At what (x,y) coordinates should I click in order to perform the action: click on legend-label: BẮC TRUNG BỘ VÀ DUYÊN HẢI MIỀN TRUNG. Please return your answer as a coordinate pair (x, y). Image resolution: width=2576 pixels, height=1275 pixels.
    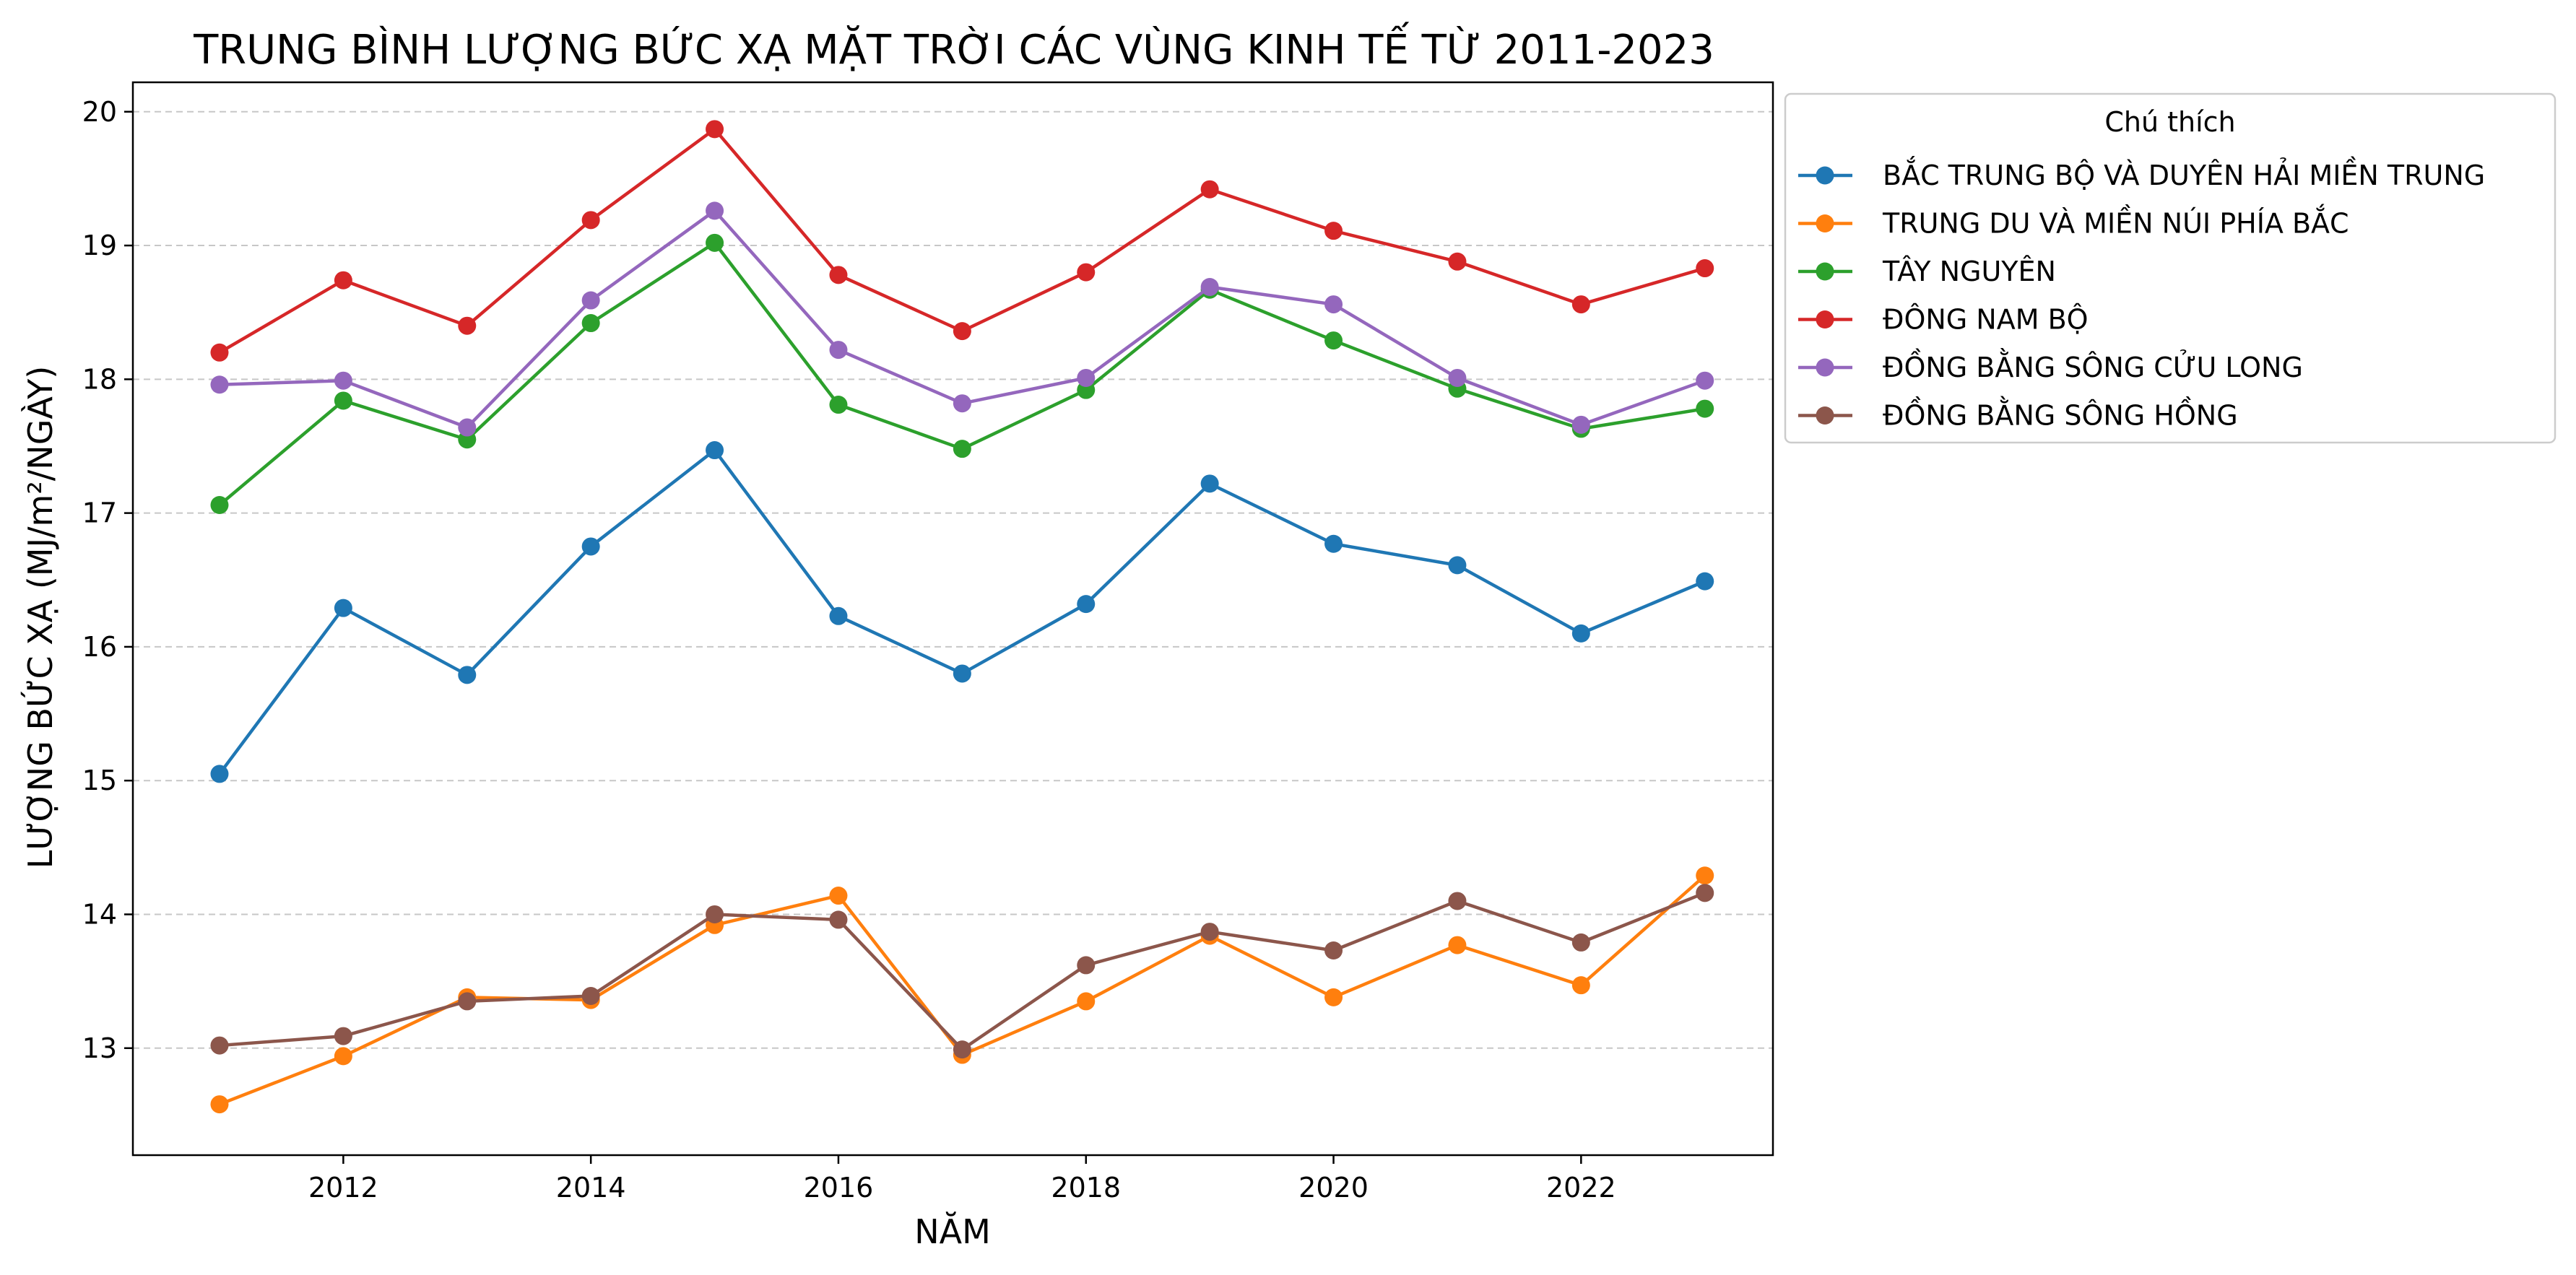
    Looking at the image, I should click on (2184, 174).